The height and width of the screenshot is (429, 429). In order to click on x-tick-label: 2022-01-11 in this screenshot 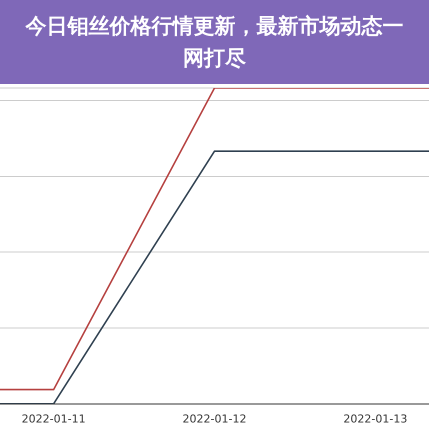, I will do `click(54, 419)`.